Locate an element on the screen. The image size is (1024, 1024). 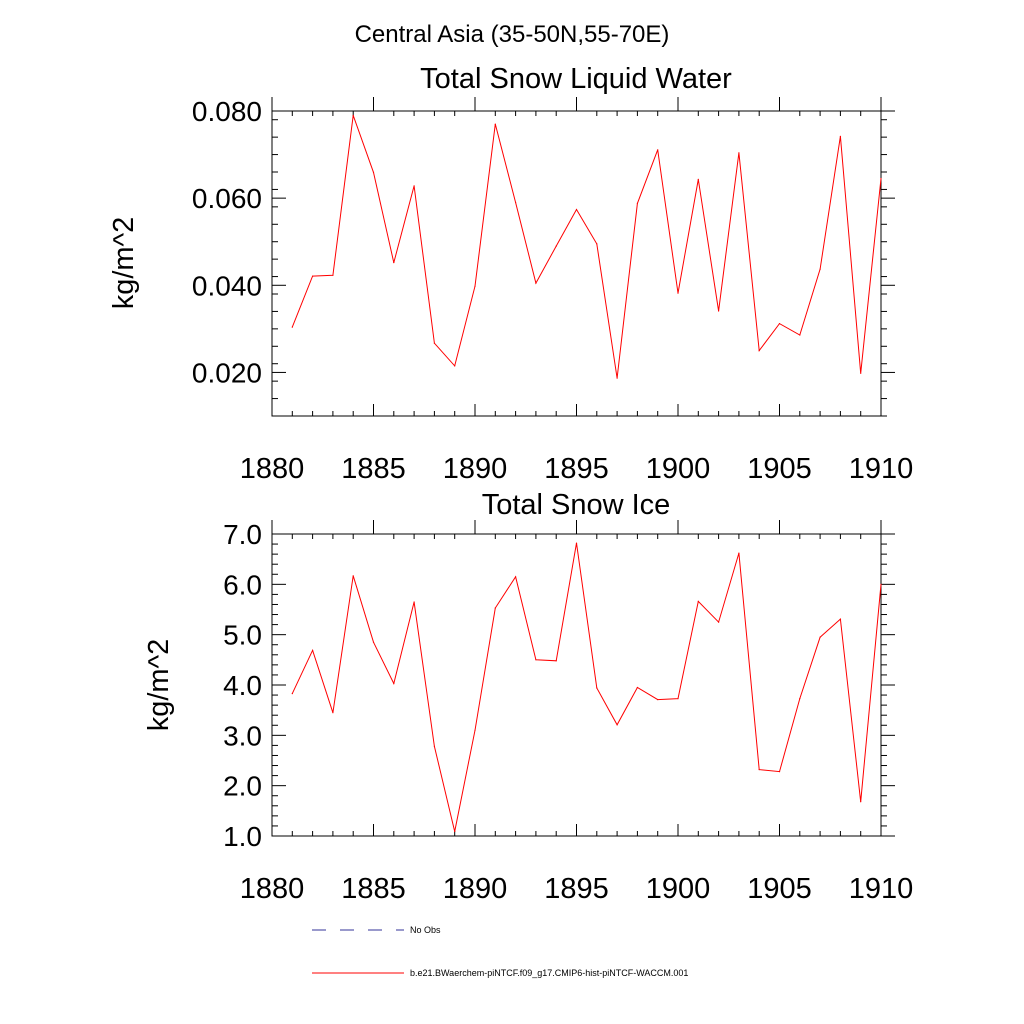
series-line is located at coordinates (586, 247).